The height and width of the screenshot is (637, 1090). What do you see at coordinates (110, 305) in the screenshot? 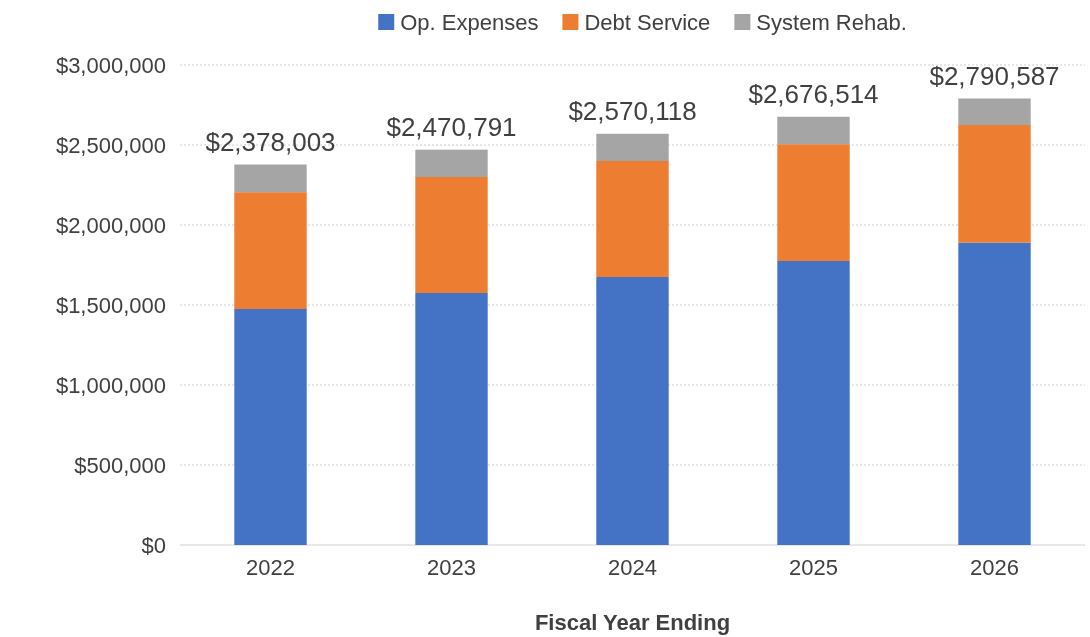
I see `y-tick-label: $1,500,000` at bounding box center [110, 305].